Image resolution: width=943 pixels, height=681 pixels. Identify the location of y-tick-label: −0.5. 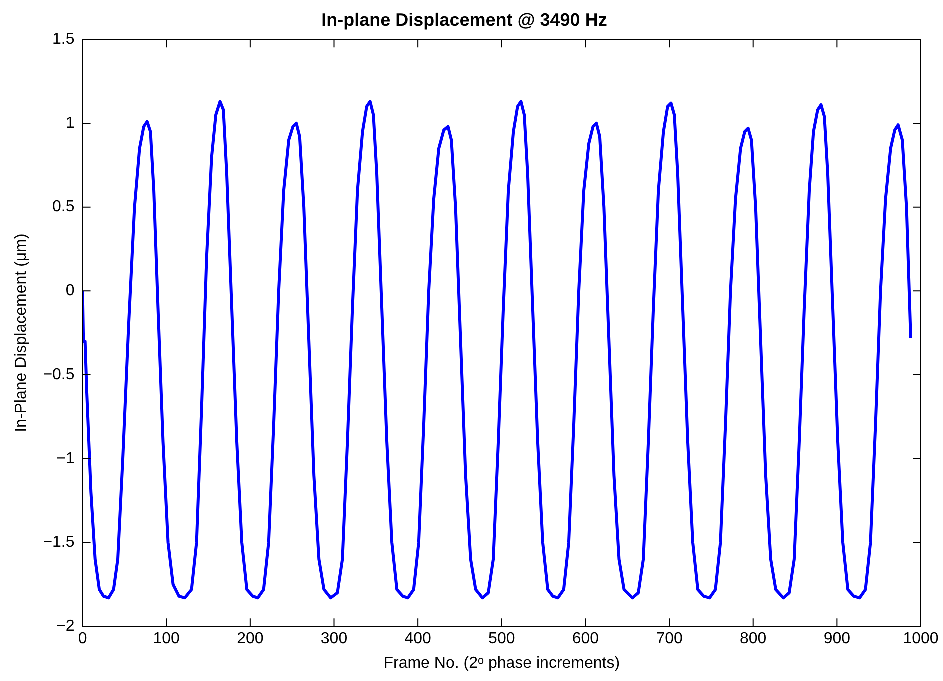
(59, 375).